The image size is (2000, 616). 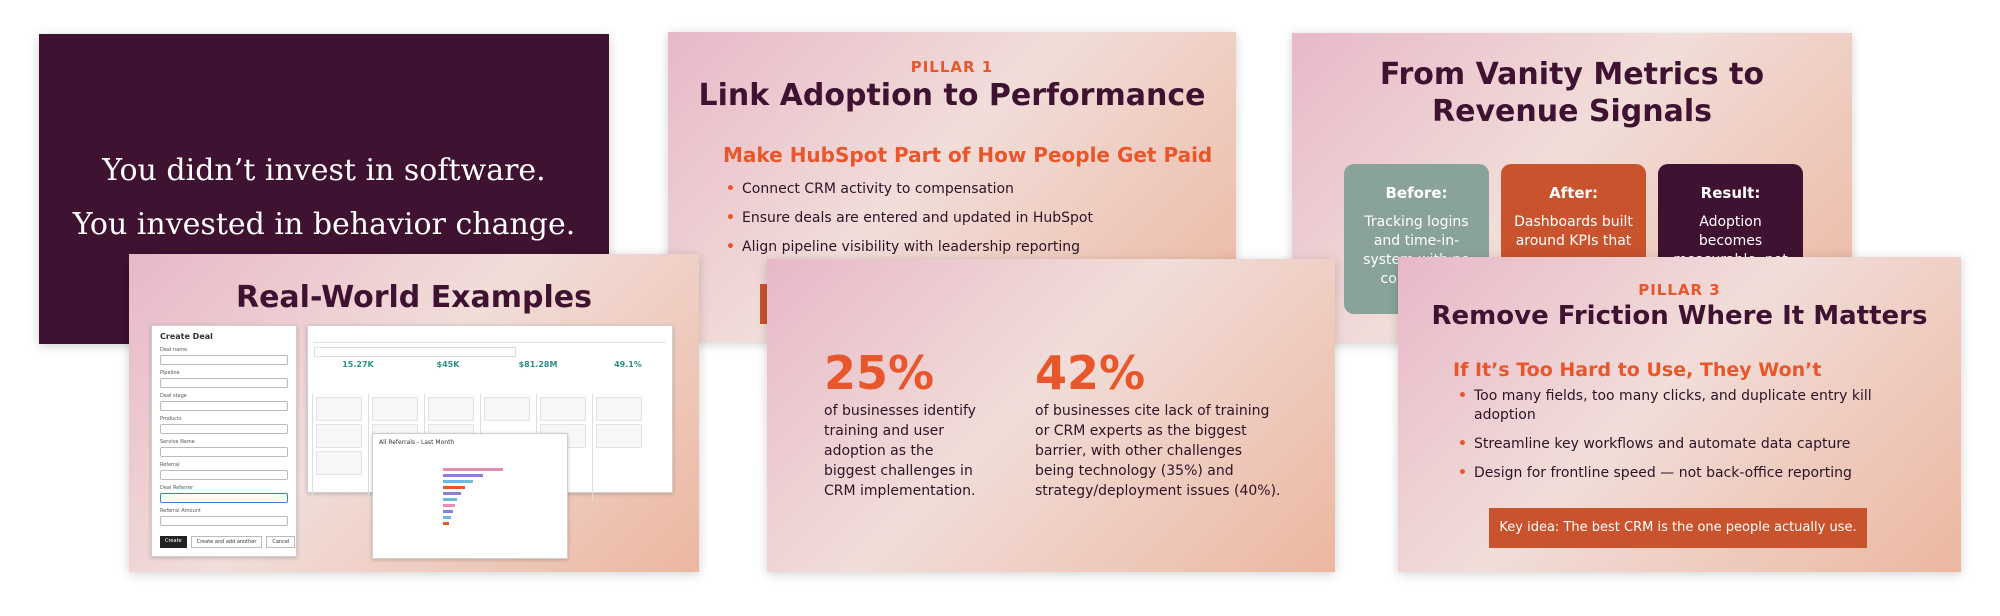 What do you see at coordinates (470, 496) in the screenshot?
I see `referrals-chart: All Referrals - Last Month` at bounding box center [470, 496].